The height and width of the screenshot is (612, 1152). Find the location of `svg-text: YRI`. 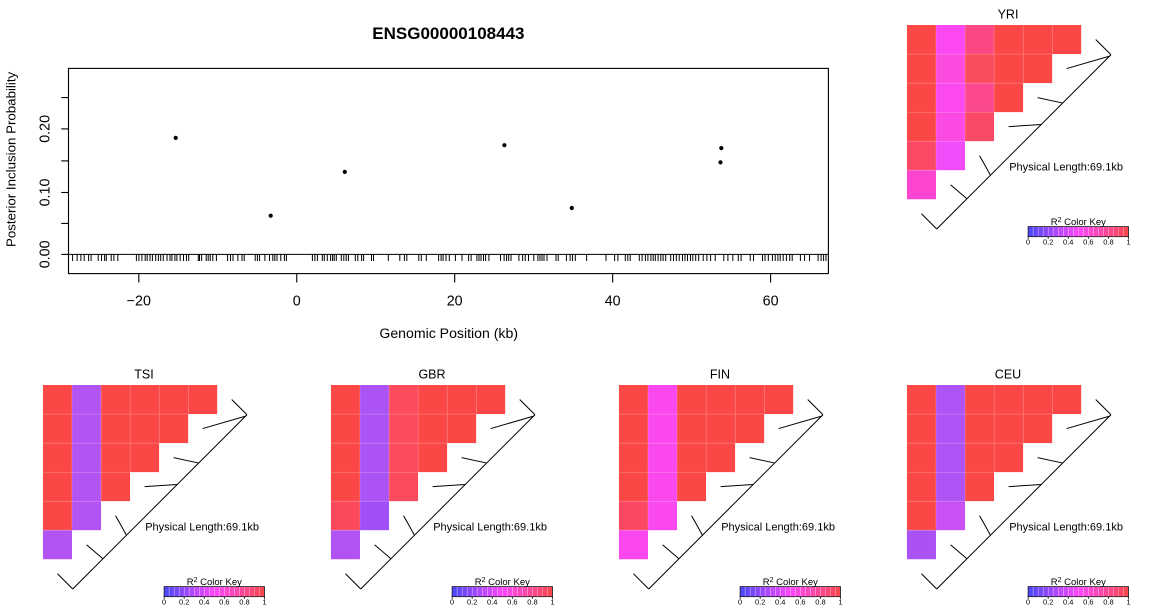

svg-text: YRI is located at coordinates (1008, 15).